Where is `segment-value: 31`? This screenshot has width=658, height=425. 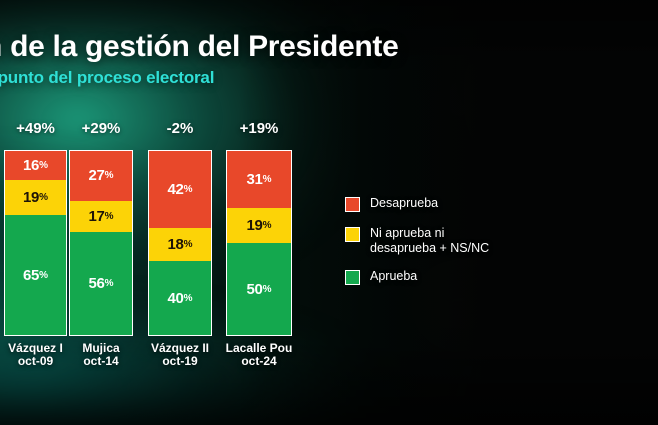
segment-value: 31 is located at coordinates (254, 180).